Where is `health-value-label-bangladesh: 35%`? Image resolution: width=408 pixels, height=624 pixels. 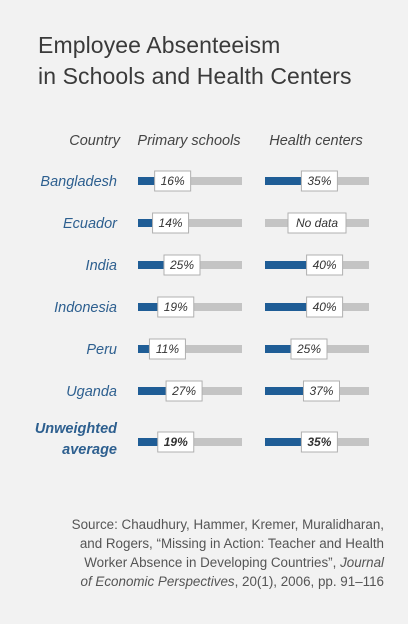 health-value-label-bangladesh: 35% is located at coordinates (319, 181).